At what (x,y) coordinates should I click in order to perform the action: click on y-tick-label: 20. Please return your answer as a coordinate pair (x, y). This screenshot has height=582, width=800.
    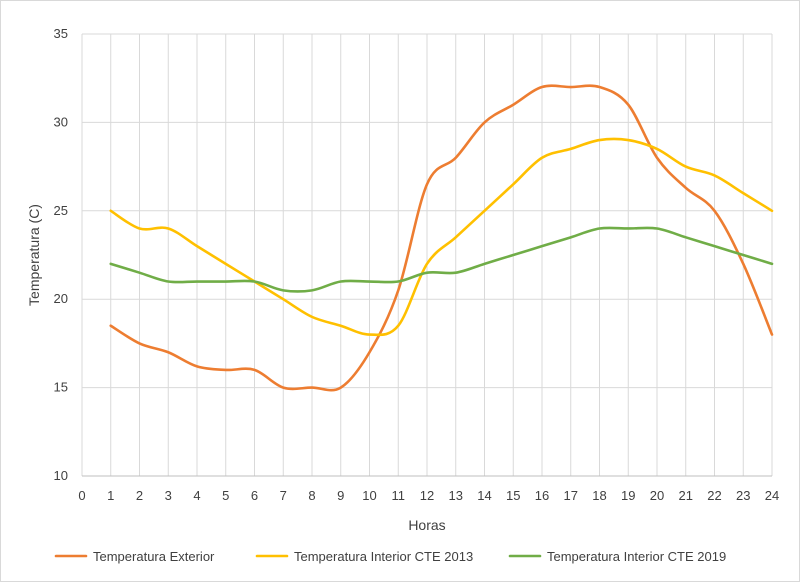
    Looking at the image, I should click on (61, 298).